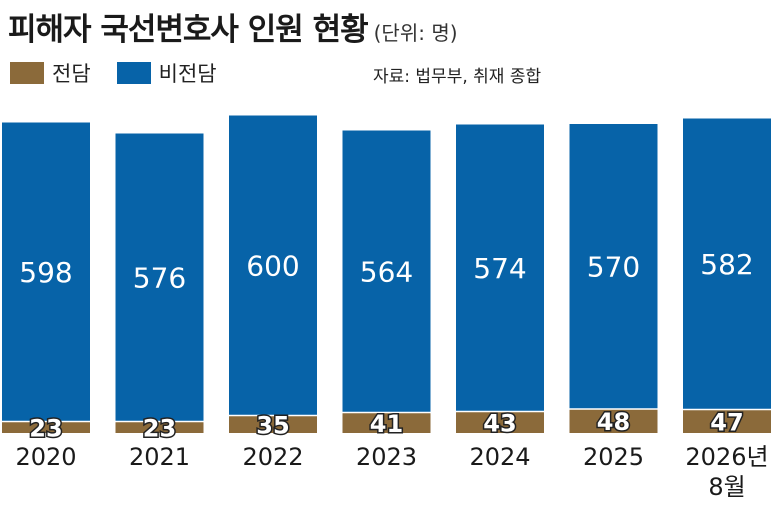 This screenshot has height=506, width=780. What do you see at coordinates (50, 73) in the screenshot?
I see `legend-item-jeondam: 전담` at bounding box center [50, 73].